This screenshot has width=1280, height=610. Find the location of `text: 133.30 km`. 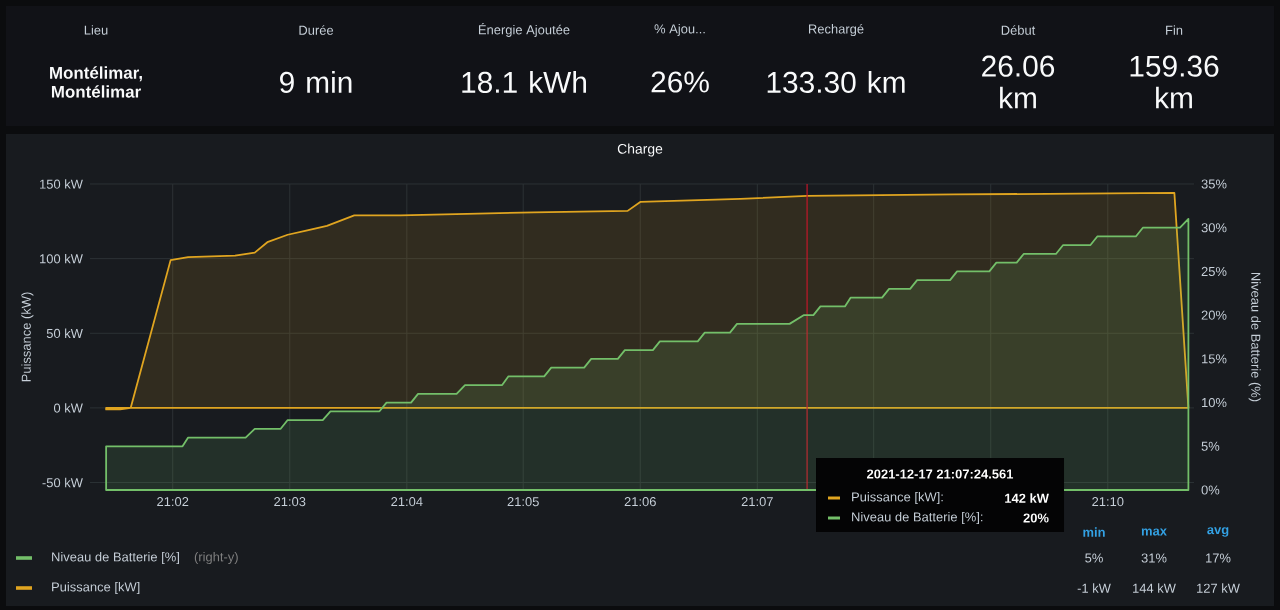

text: 133.30 km is located at coordinates (836, 82).